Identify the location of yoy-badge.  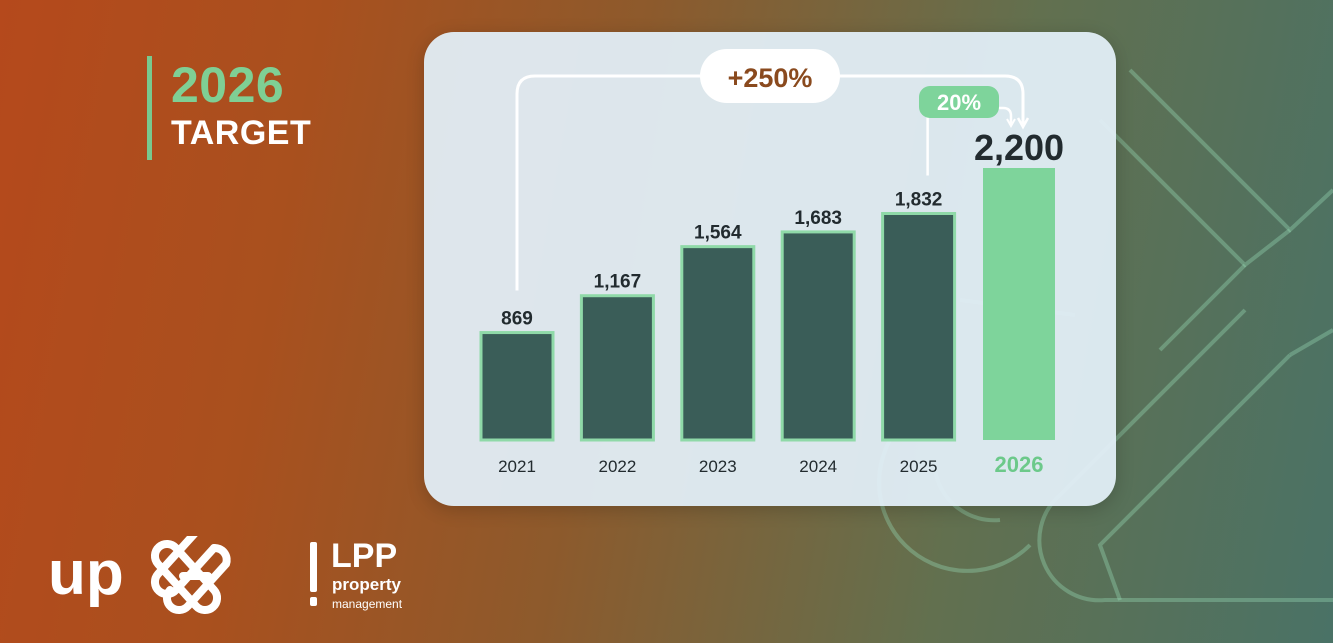
(959, 102).